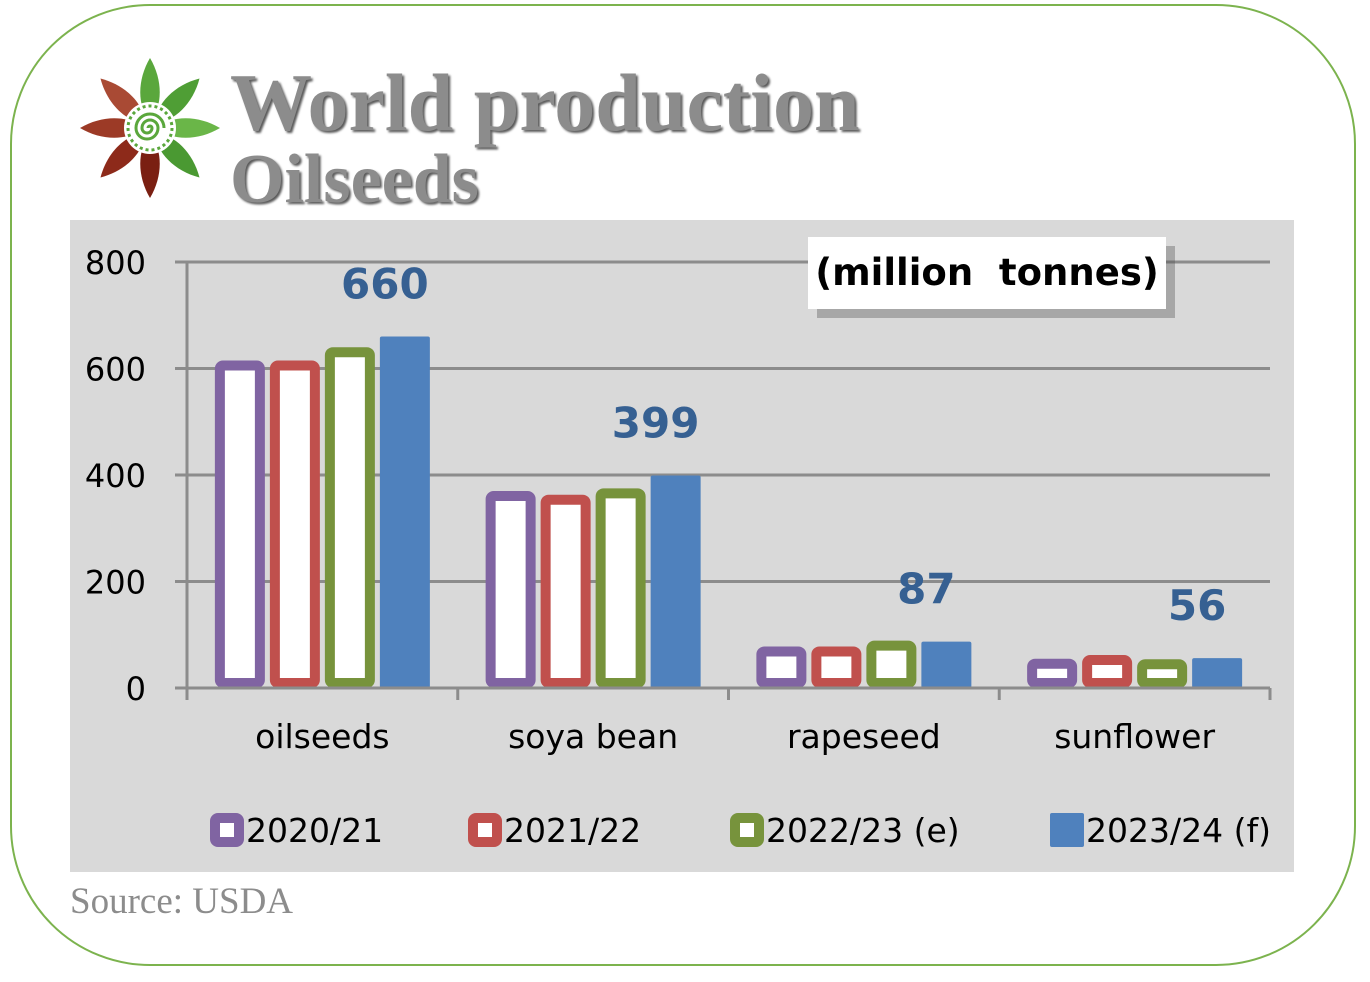  Describe the element at coordinates (322, 736) in the screenshot. I see `x-tick-label: oilseeds` at that location.